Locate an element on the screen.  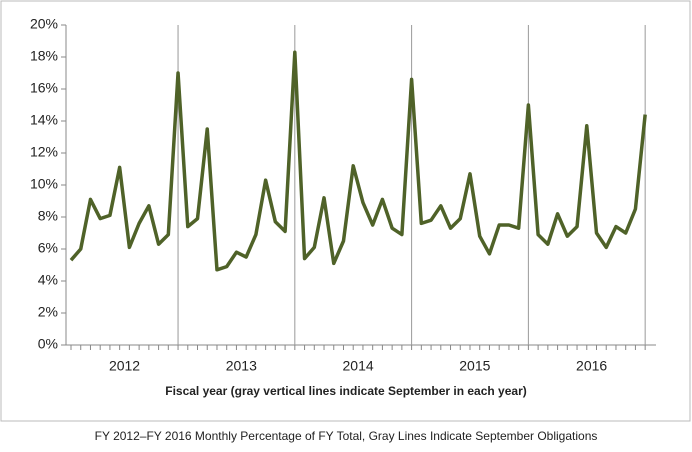
x-tick-label: 2016 is located at coordinates (591, 366).